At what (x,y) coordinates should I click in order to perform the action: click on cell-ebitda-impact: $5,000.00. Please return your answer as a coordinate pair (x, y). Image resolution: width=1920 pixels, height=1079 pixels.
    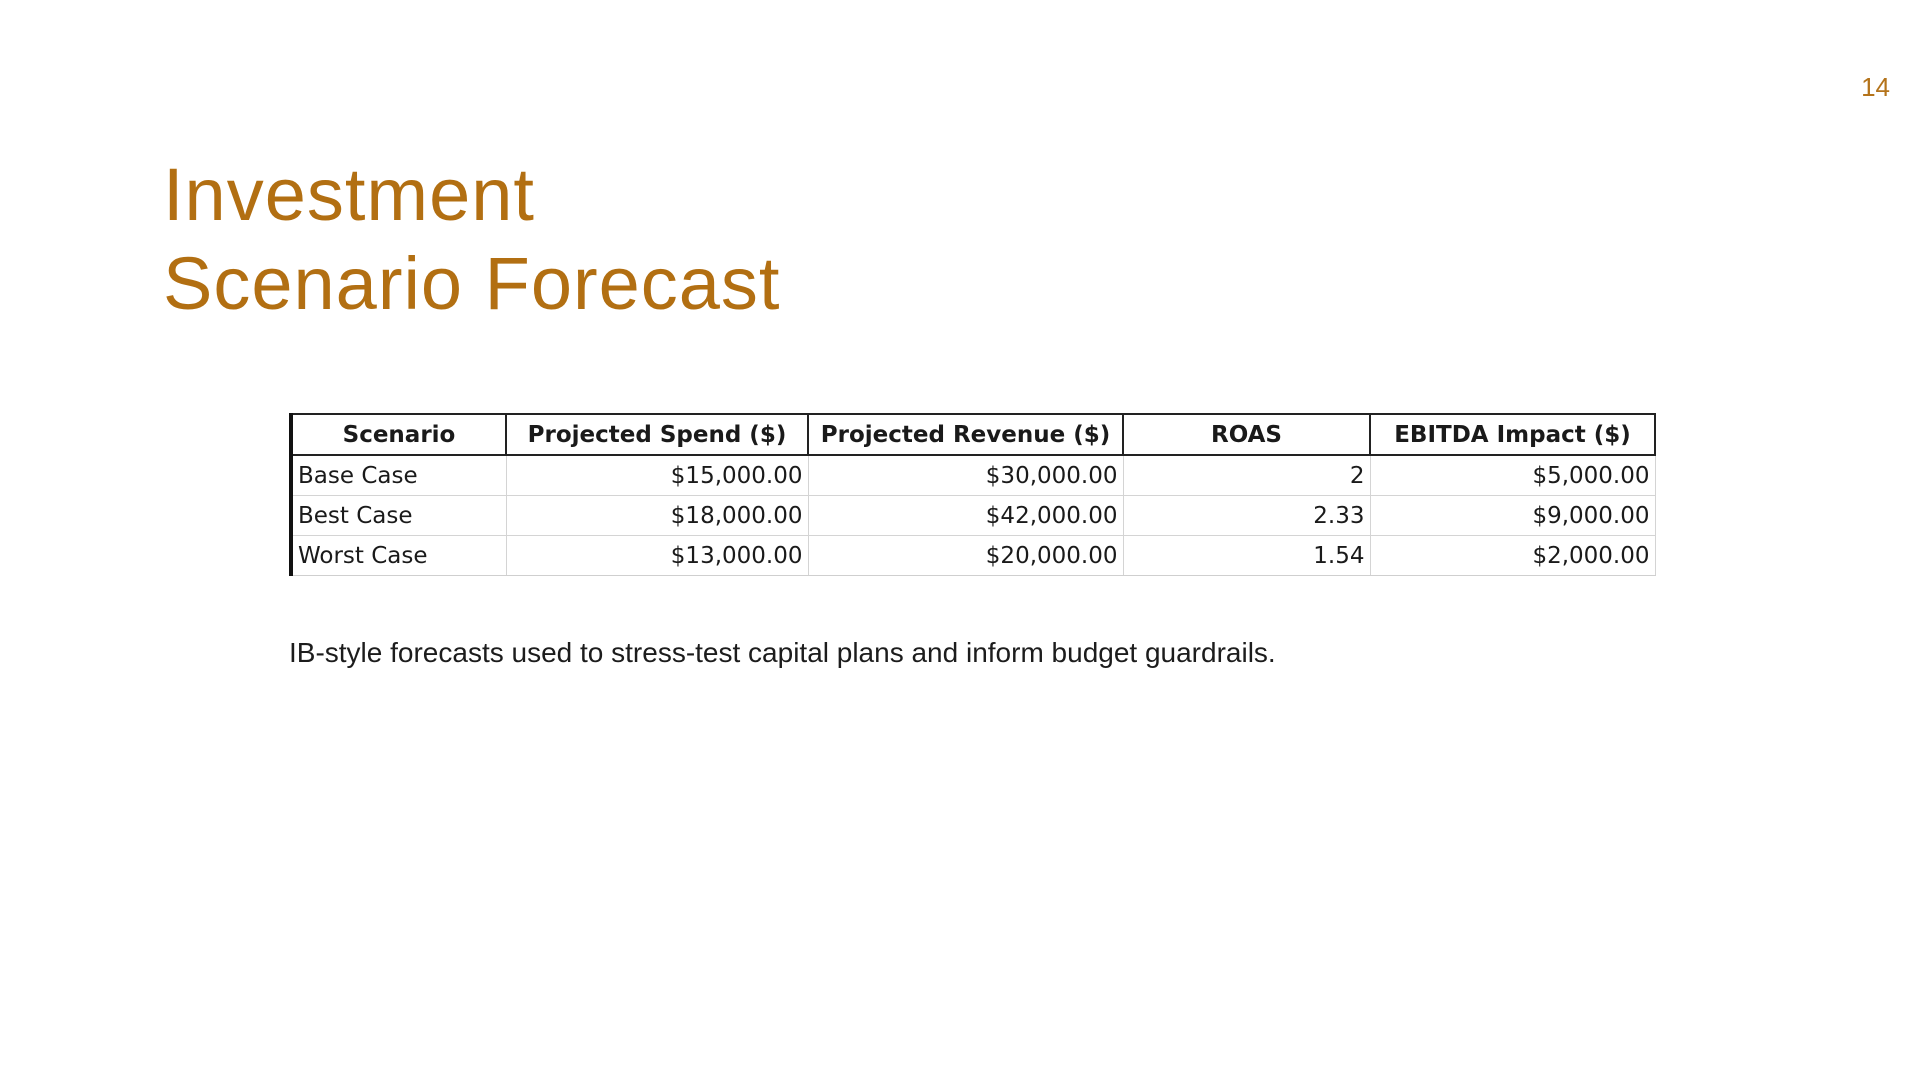
    Looking at the image, I should click on (1512, 475).